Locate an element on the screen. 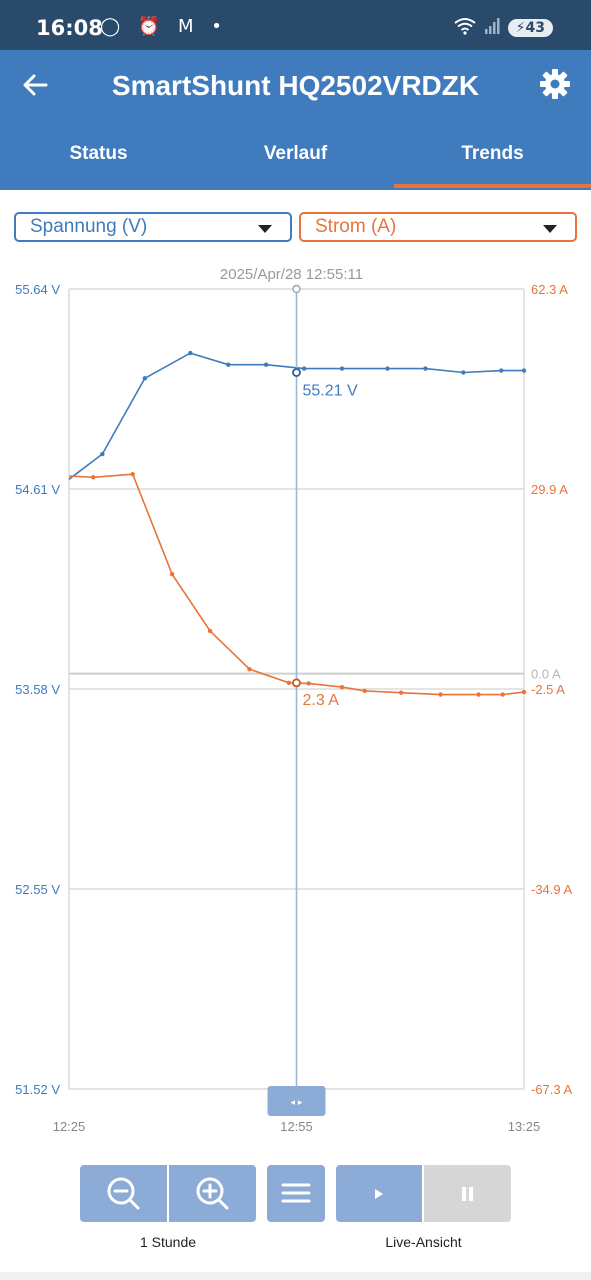  y-left-tick-label: 55.64 V is located at coordinates (37, 289).